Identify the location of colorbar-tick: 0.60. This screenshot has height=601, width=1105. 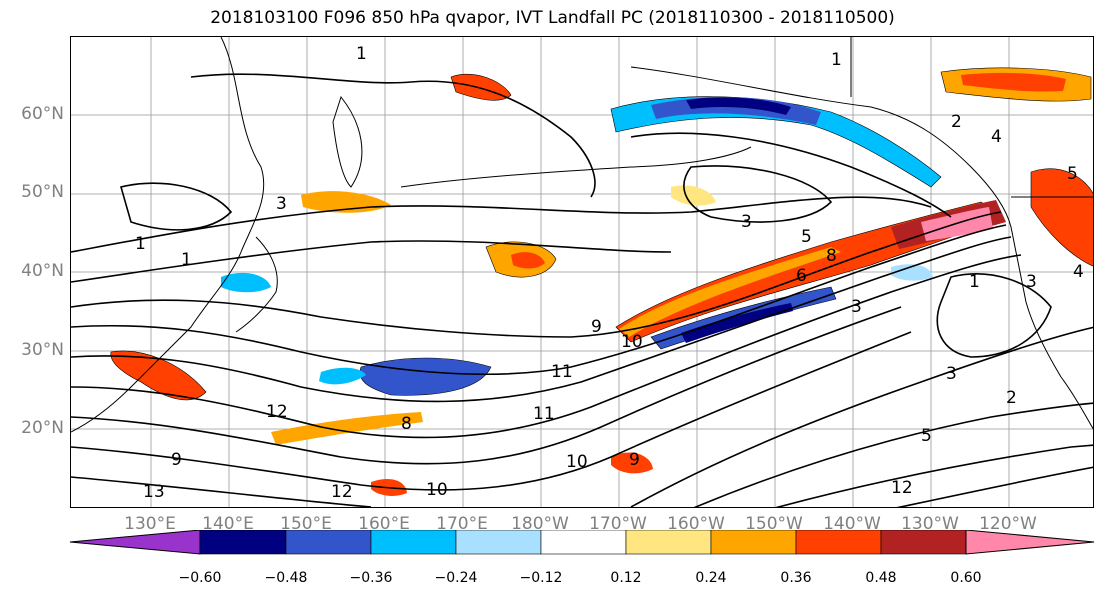
(966, 578).